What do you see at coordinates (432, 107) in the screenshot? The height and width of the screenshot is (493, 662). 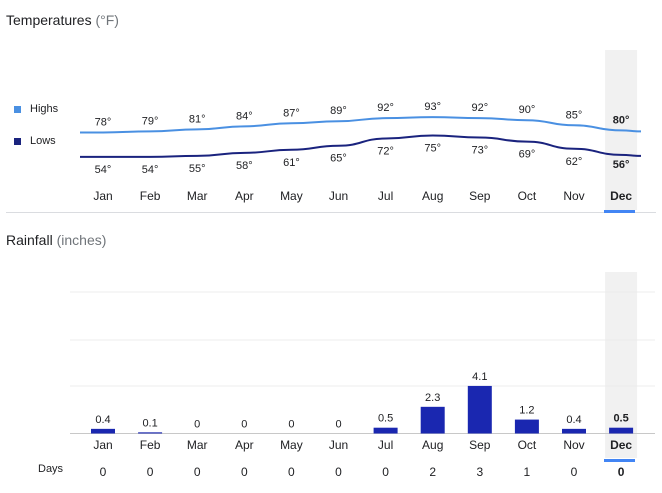 I see `highs-label-aug: 93°` at bounding box center [432, 107].